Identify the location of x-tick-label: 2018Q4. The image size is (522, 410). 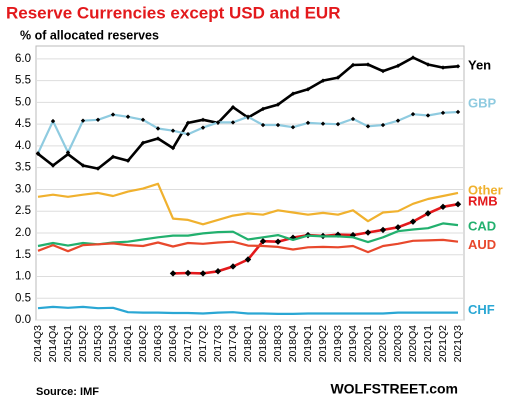
(293, 344).